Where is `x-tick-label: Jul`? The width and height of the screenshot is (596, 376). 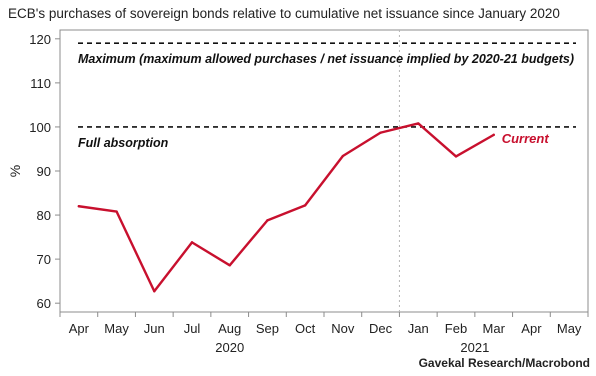 x-tick-label: Jul is located at coordinates (192, 328).